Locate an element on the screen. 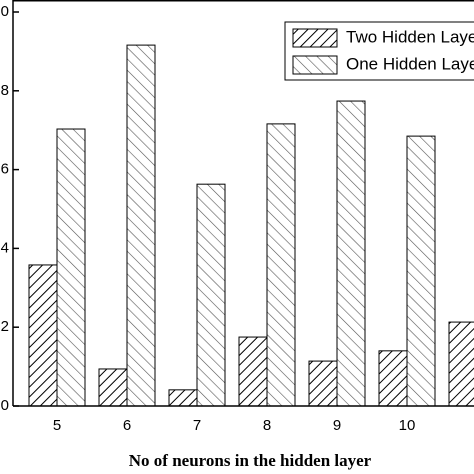 The image size is (474, 474). x-tick-label: 8 is located at coordinates (267, 425).